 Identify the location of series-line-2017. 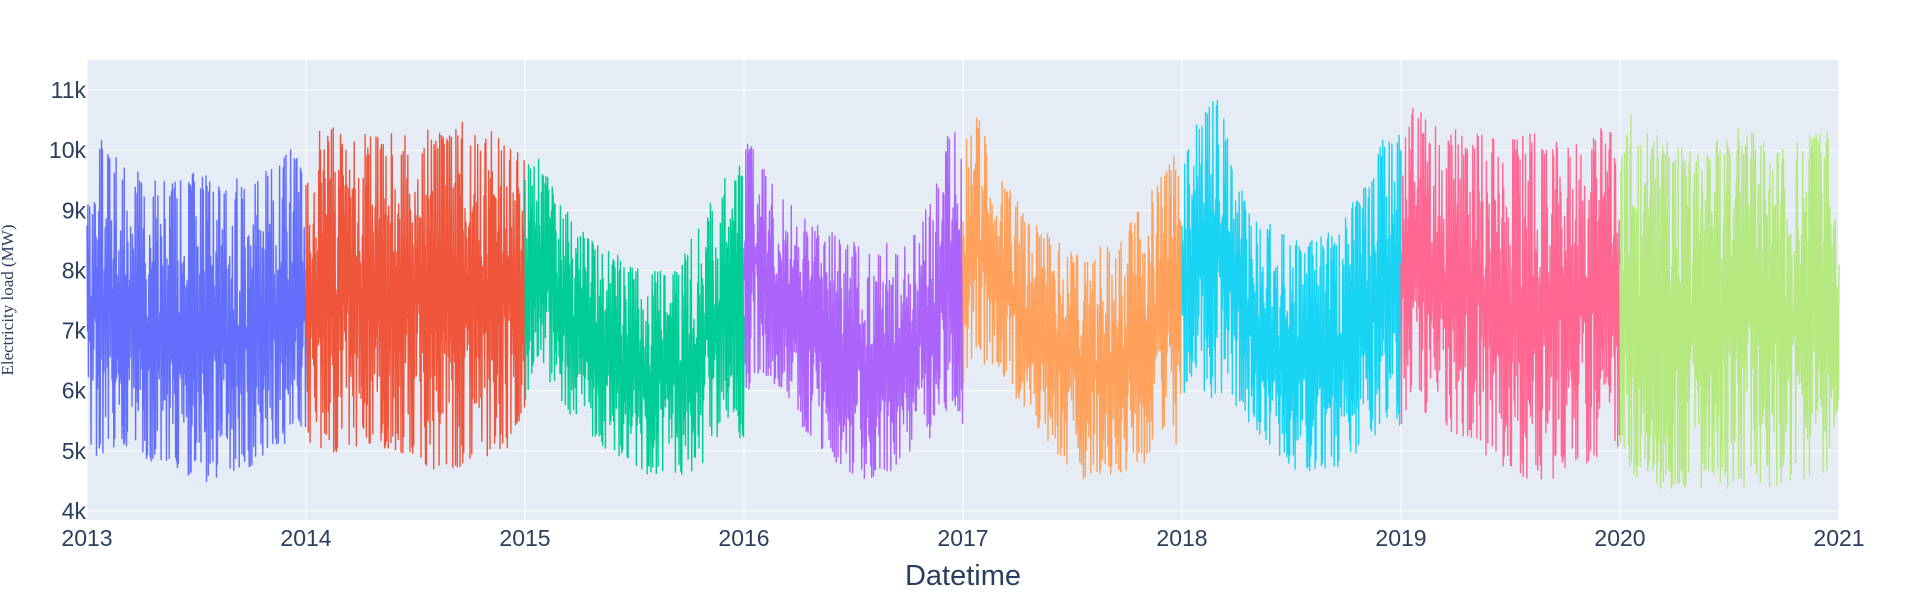
(1072, 298).